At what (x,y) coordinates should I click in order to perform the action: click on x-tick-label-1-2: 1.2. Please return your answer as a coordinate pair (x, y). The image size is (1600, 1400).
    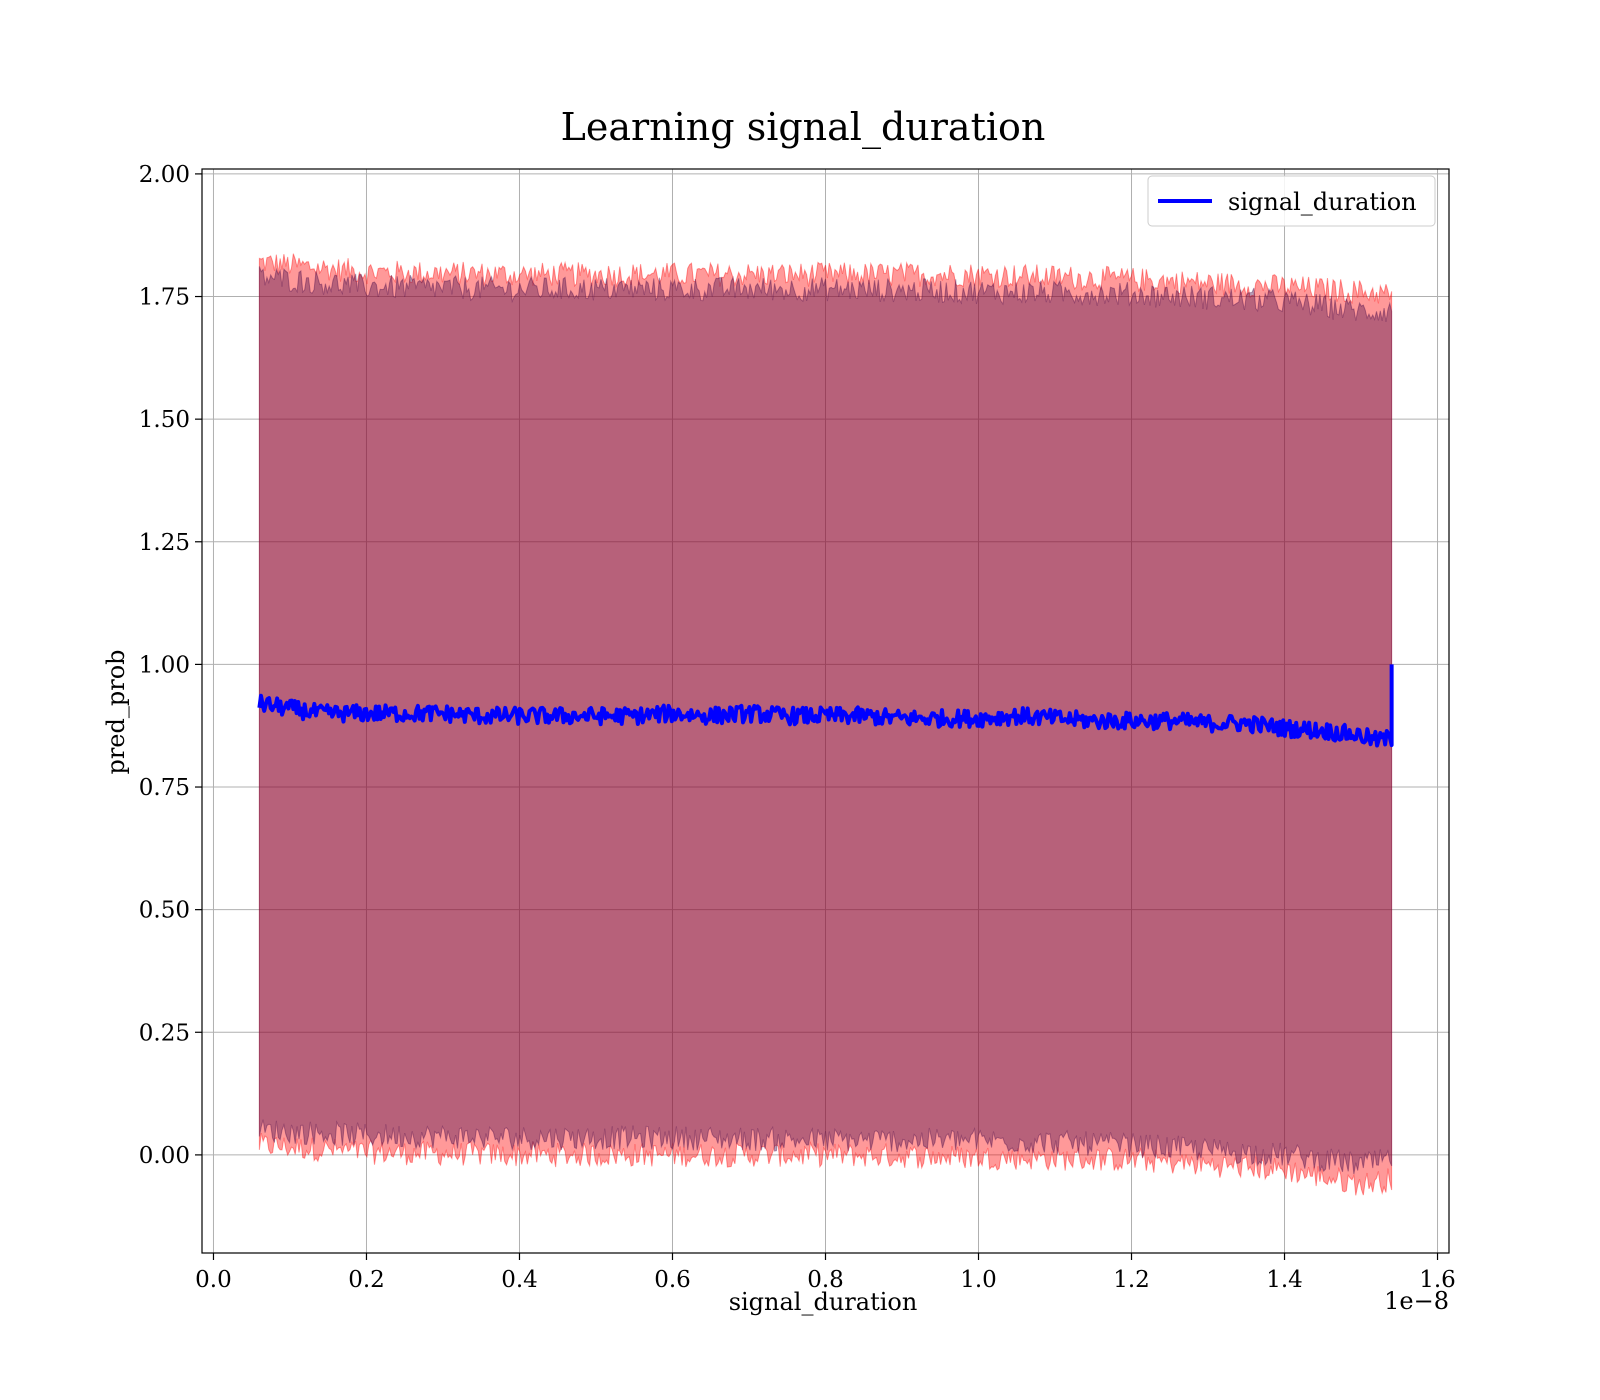
    Looking at the image, I should click on (1131, 1280).